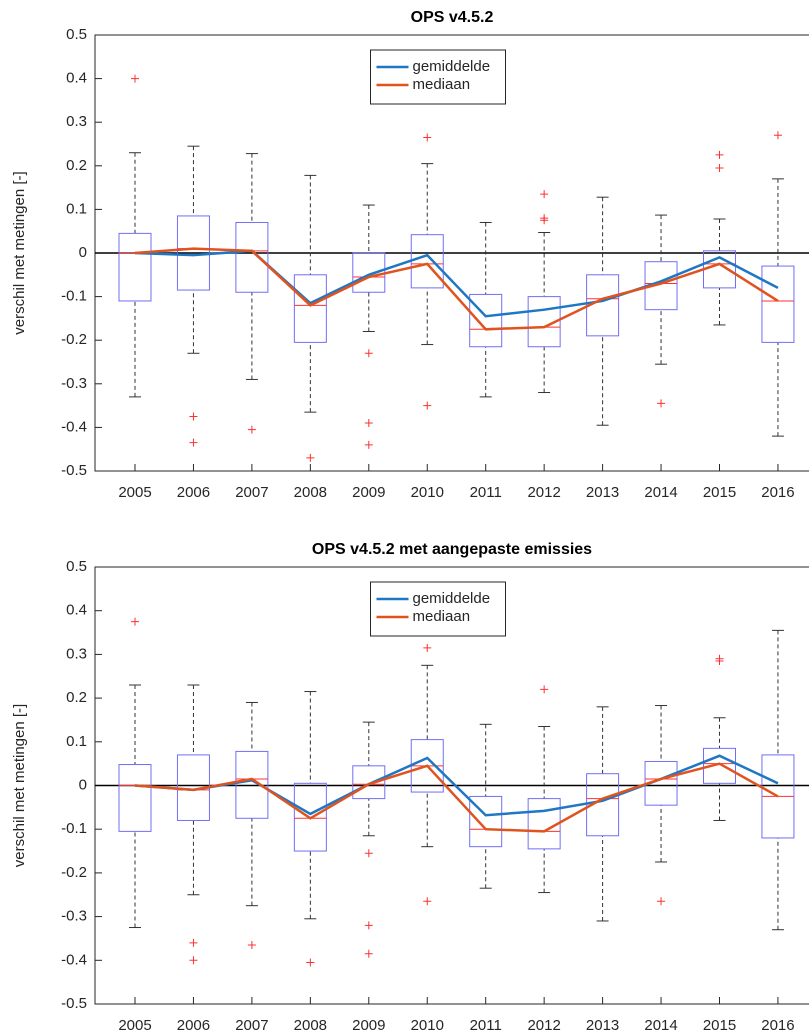  Describe the element at coordinates (452, 17) in the screenshot. I see `chart-title: OPS v4.5.2` at that location.